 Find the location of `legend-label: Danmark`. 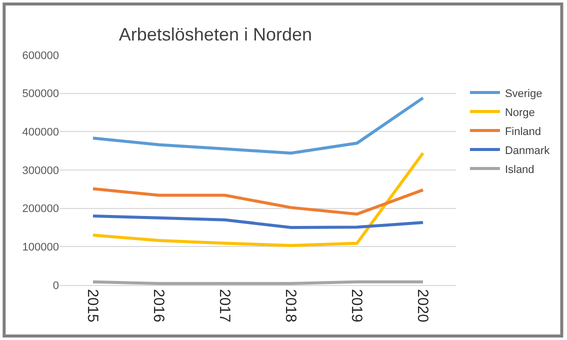

legend-label: Danmark is located at coordinates (527, 150).